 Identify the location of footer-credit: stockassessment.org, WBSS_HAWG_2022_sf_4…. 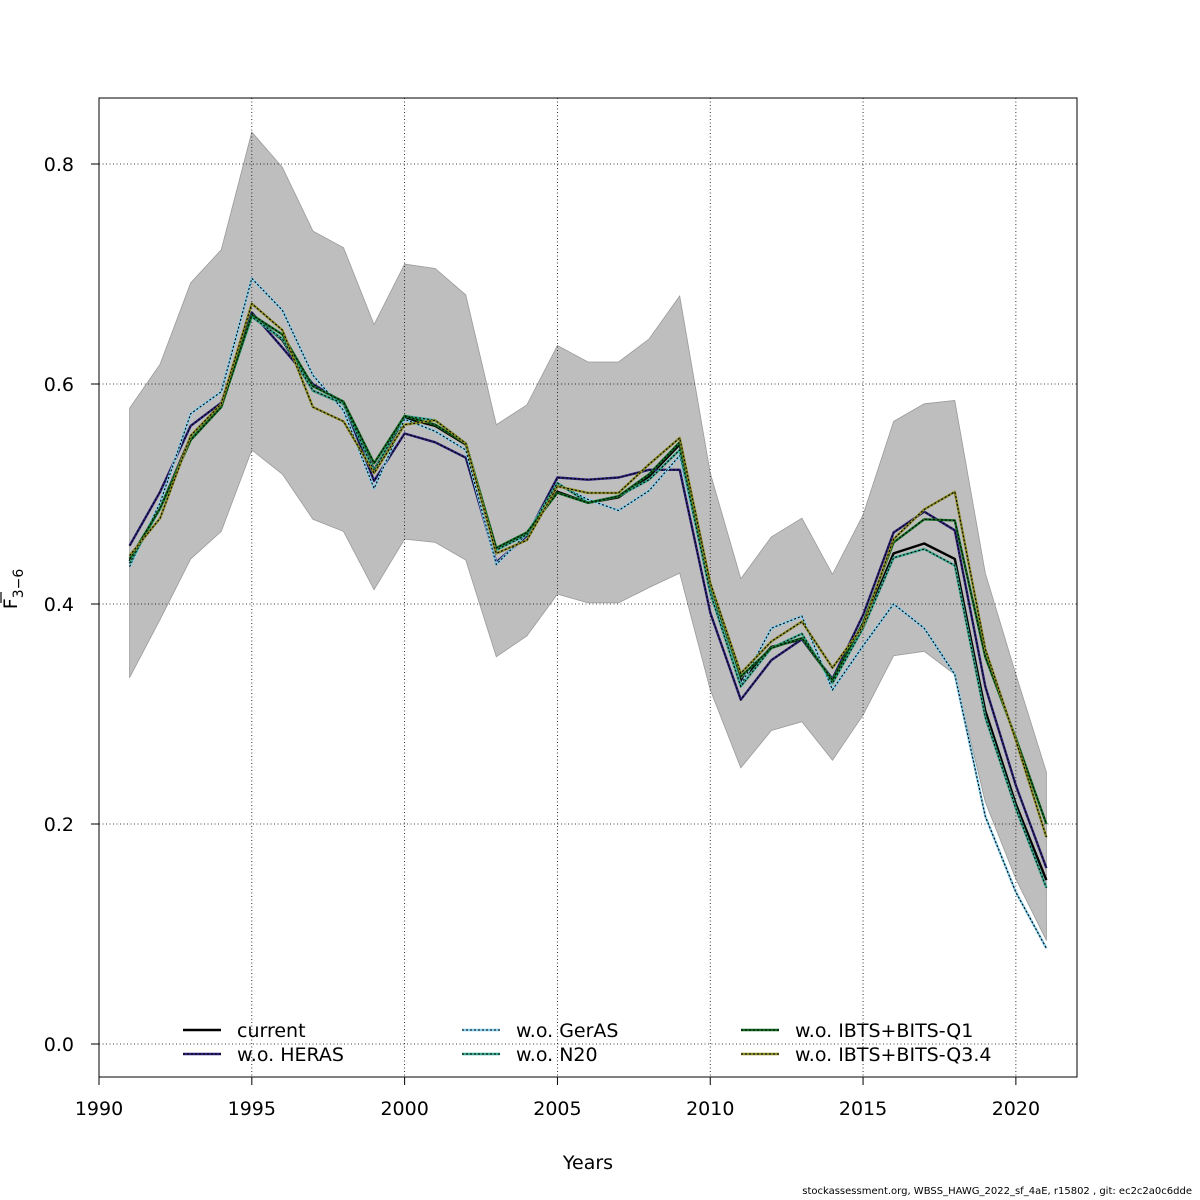
(997, 1191).